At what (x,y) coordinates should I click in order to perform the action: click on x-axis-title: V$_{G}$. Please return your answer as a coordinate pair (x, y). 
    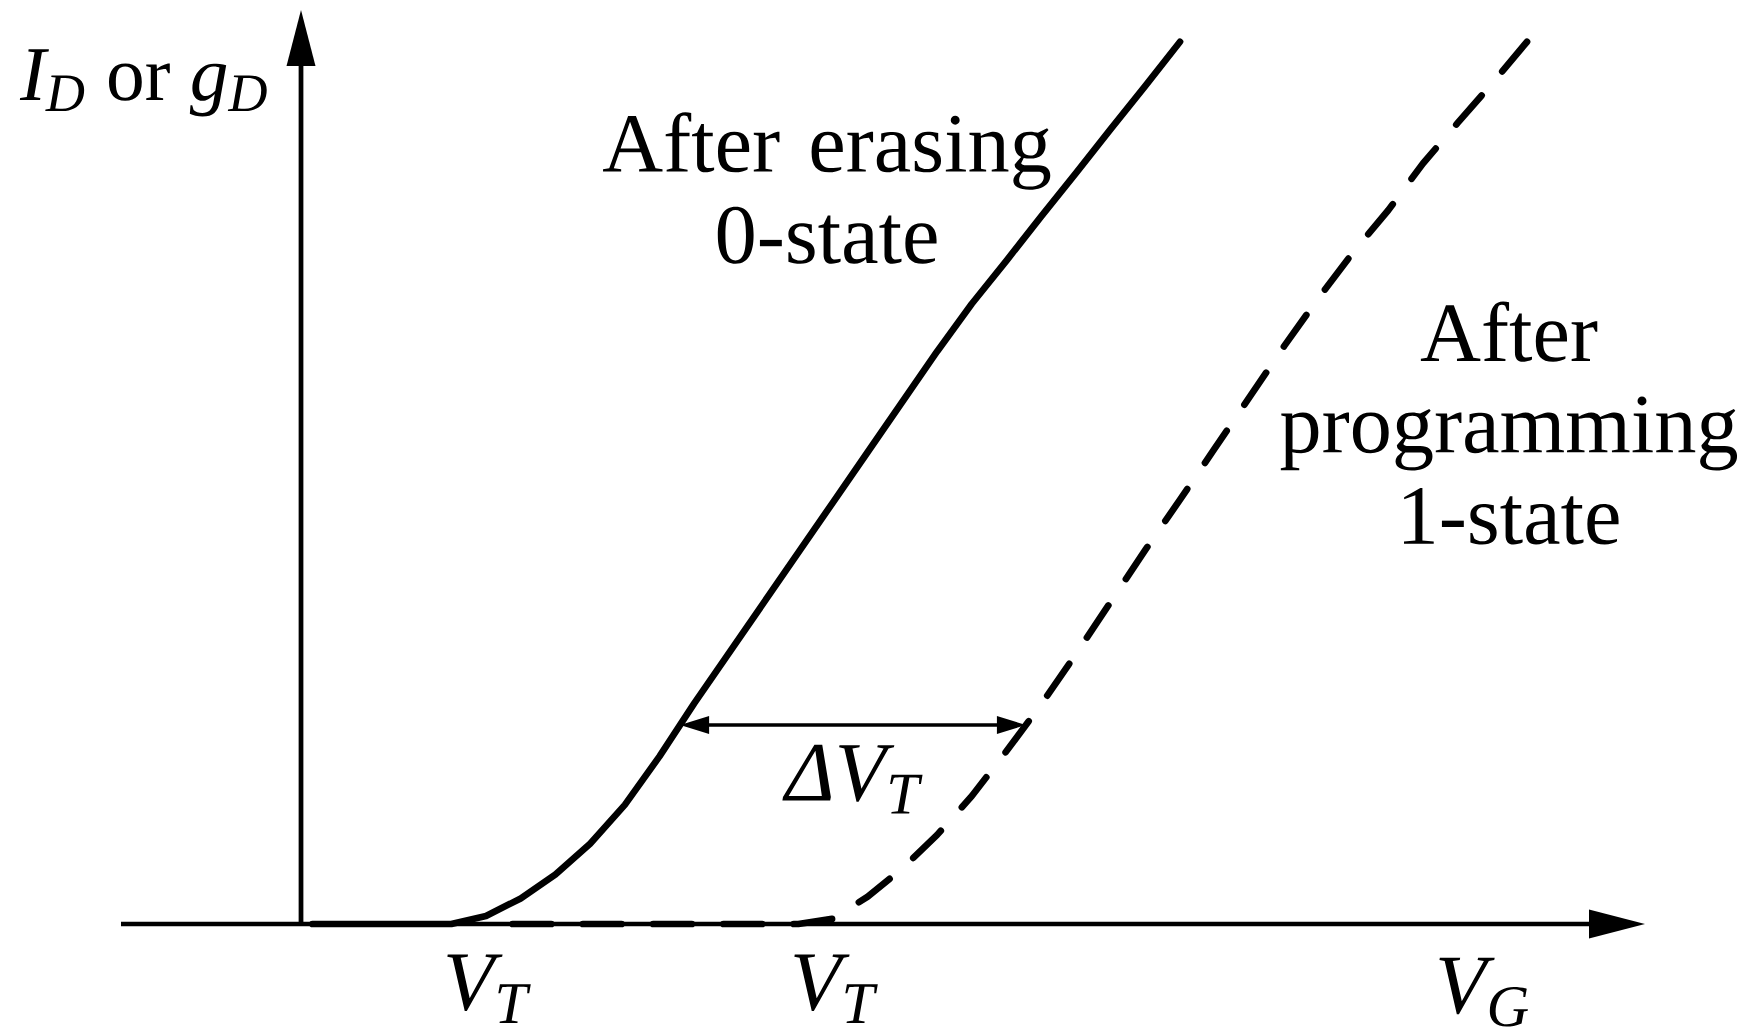
    Looking at the image, I should click on (1483, 992).